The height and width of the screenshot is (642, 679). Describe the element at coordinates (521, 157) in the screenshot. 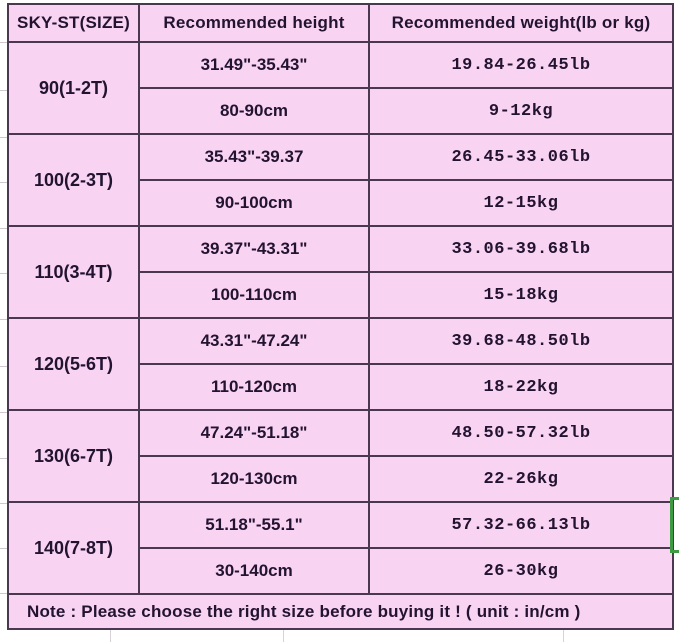

I see `weight-pounds: 26.45-33.06lb` at that location.